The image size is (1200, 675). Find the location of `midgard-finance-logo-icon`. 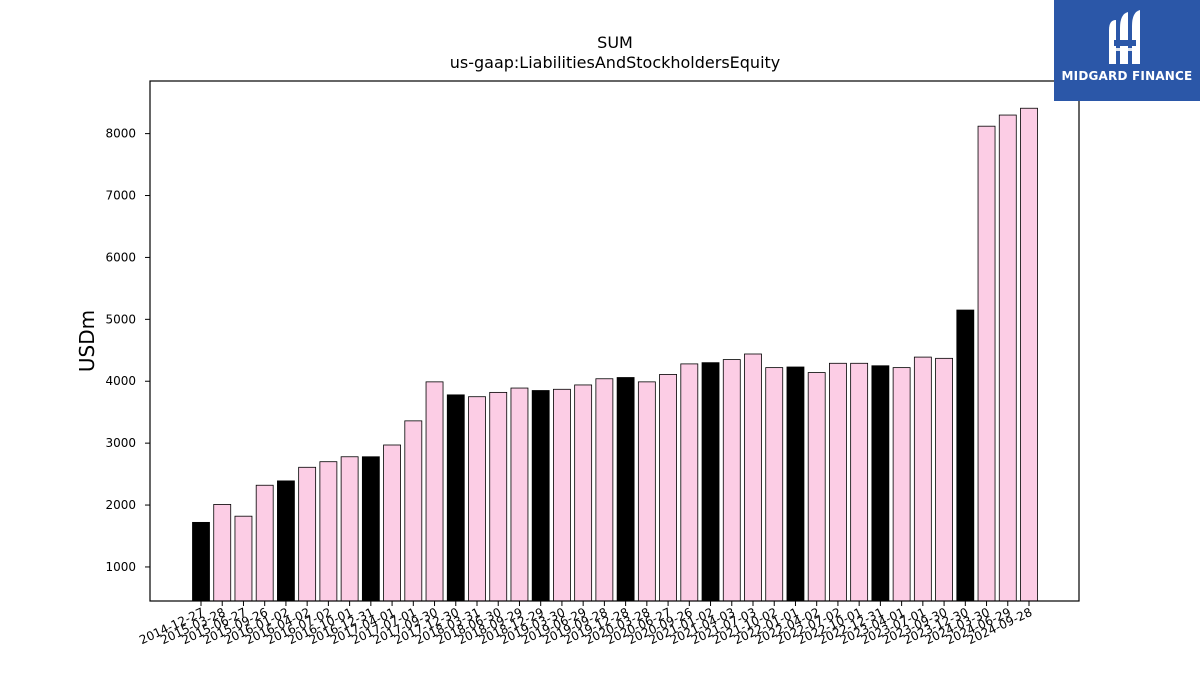

midgard-finance-logo-icon is located at coordinates (1124, 37).